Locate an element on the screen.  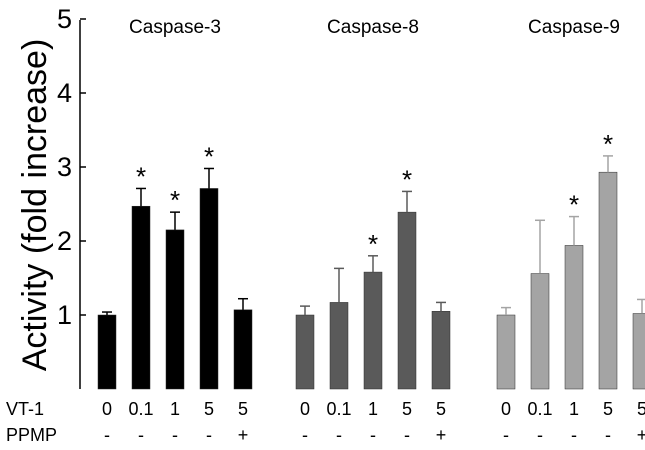
significance-star-g1-2: * is located at coordinates (373, 244).